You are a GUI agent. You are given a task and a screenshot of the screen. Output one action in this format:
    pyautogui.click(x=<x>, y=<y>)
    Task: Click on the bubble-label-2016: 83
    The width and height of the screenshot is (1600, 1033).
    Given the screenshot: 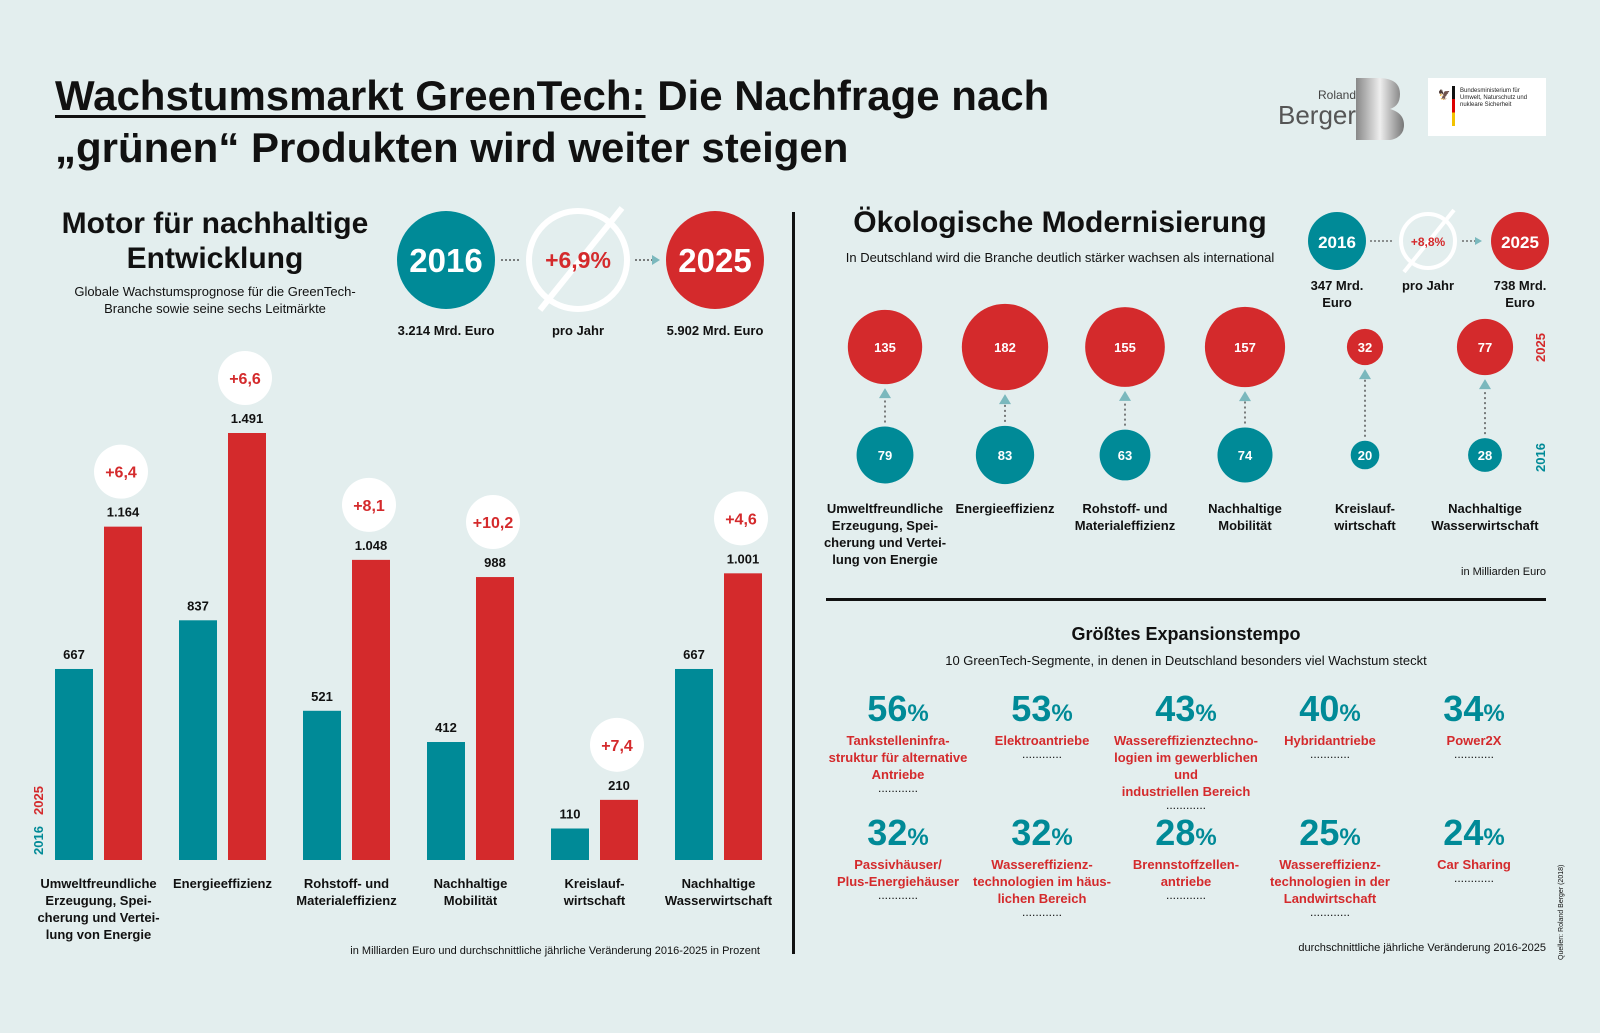 What is the action you would take?
    pyautogui.click(x=1005, y=455)
    